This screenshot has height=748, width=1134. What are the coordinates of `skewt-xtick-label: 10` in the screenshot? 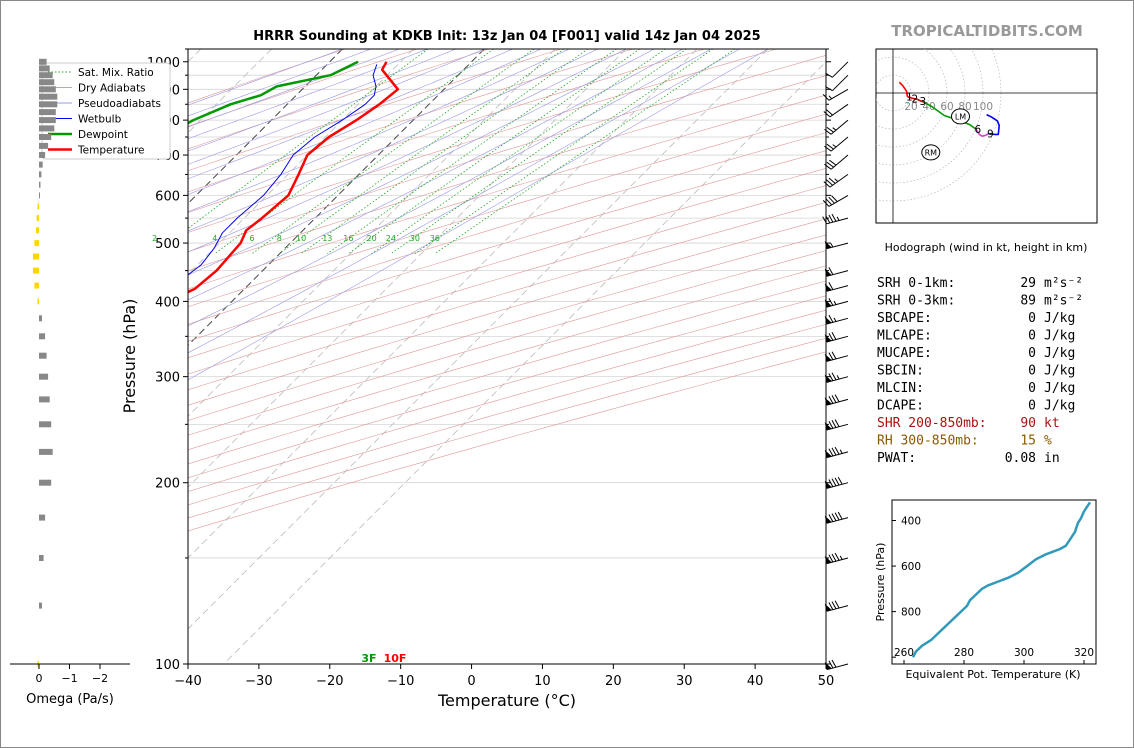 It's located at (542, 681).